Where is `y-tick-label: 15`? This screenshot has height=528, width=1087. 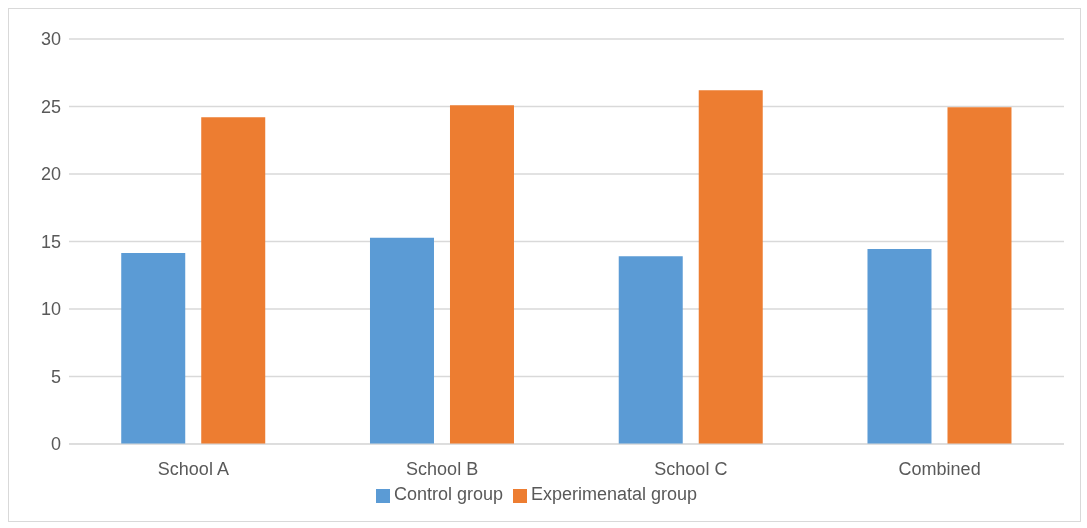 y-tick-label: 15 is located at coordinates (50, 241).